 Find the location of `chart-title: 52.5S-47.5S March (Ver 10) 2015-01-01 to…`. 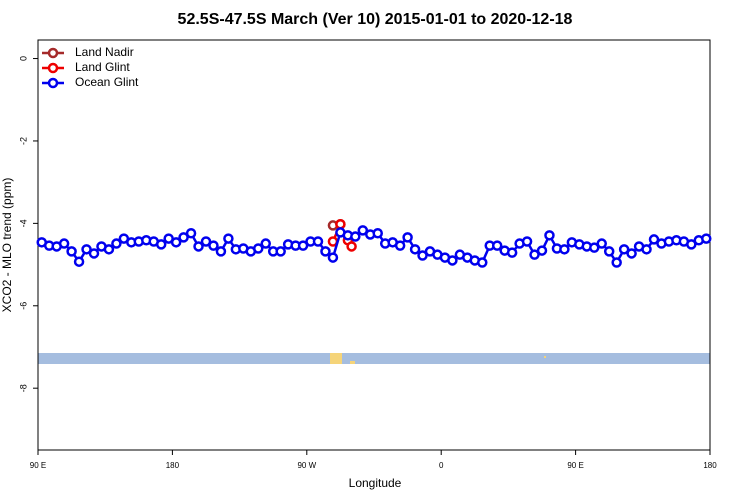

chart-title: 52.5S-47.5S March (Ver 10) 2015-01-01 to… is located at coordinates (375, 19).